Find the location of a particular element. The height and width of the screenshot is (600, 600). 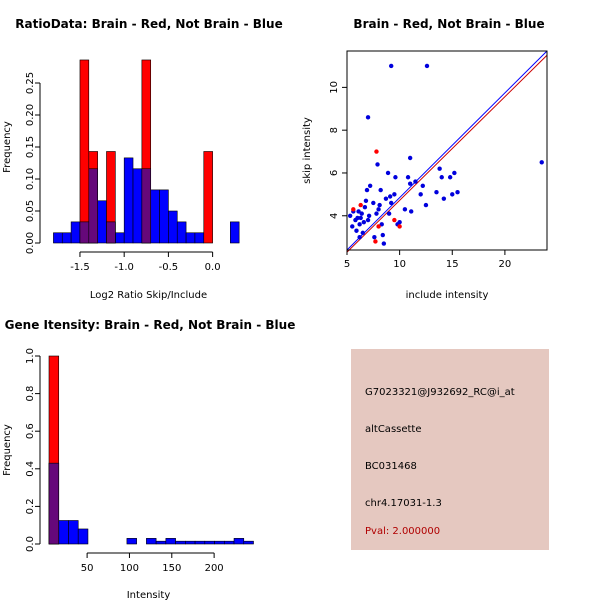

y-tick-label: 0.20 is located at coordinates (30, 115).